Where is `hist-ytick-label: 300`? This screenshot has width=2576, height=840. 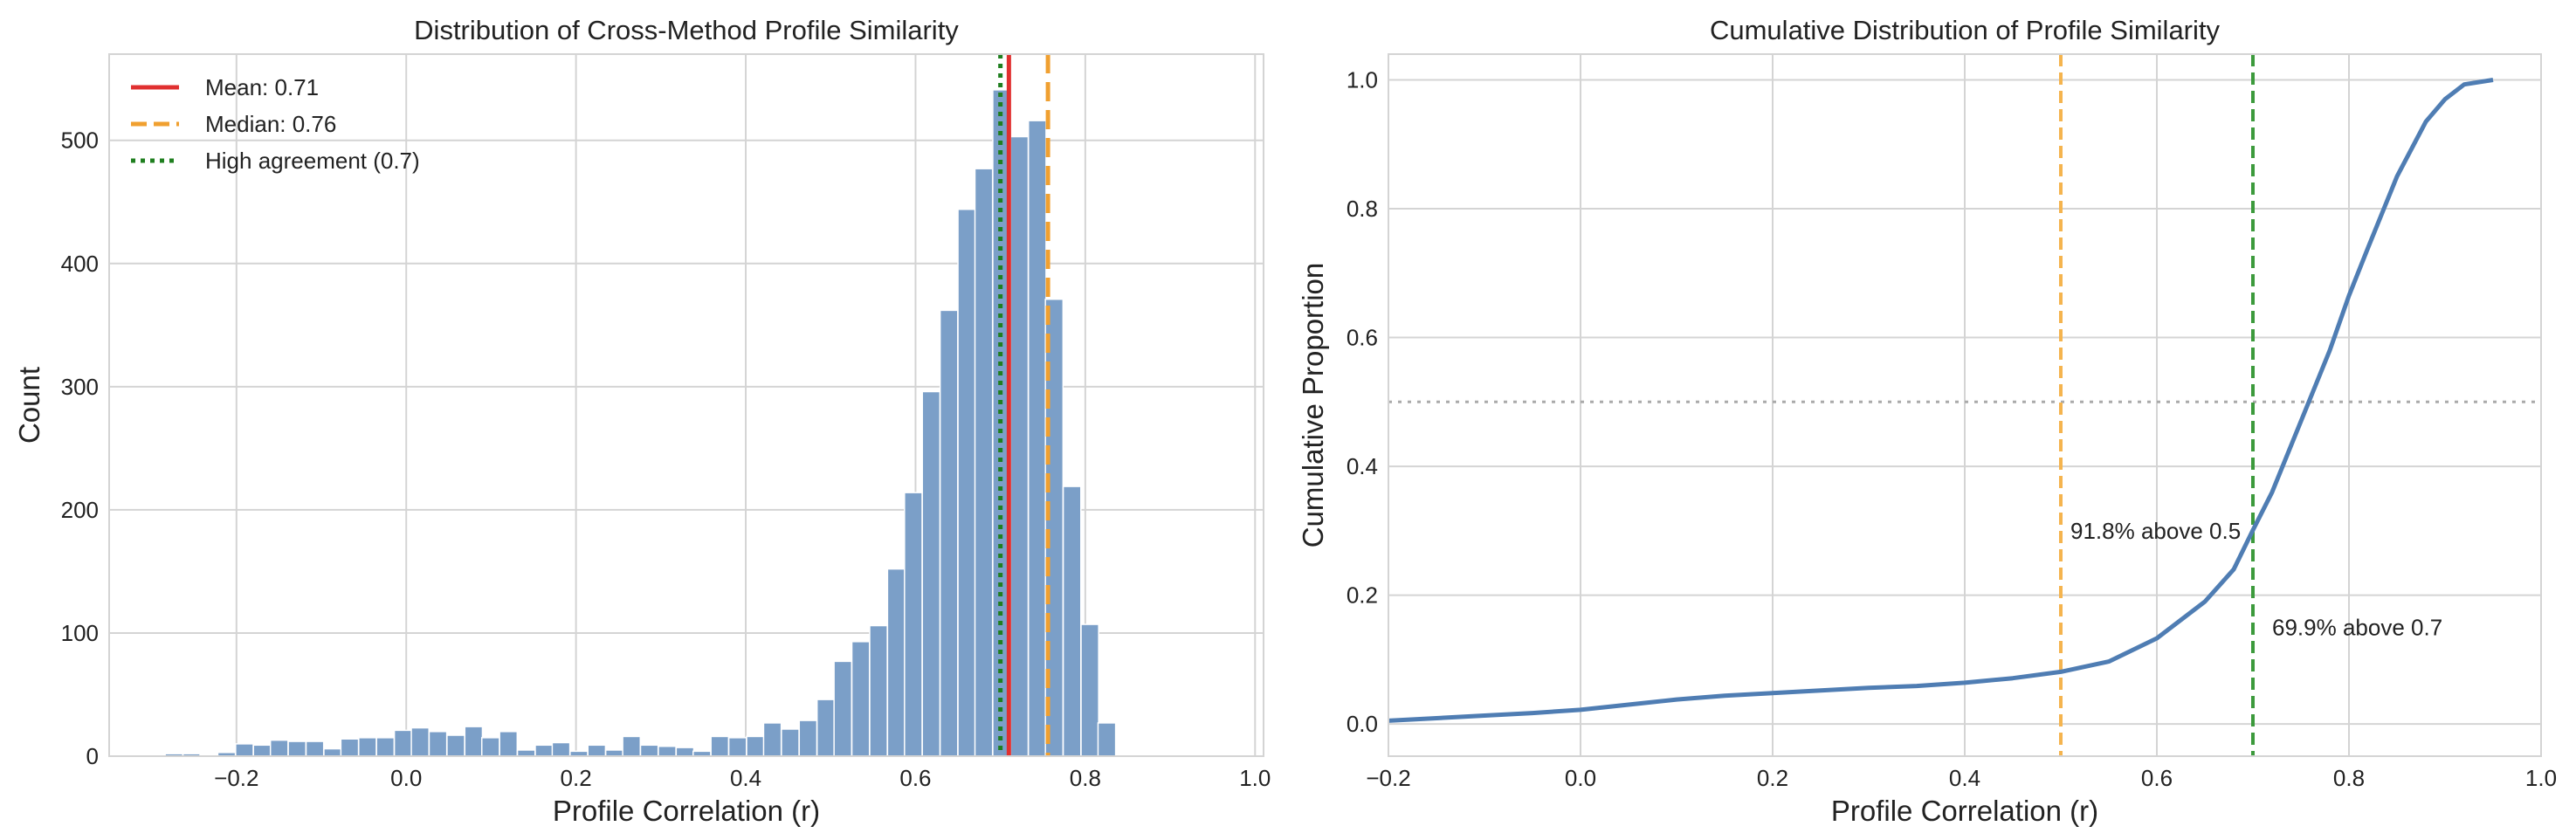 hist-ytick-label: 300 is located at coordinates (80, 387).